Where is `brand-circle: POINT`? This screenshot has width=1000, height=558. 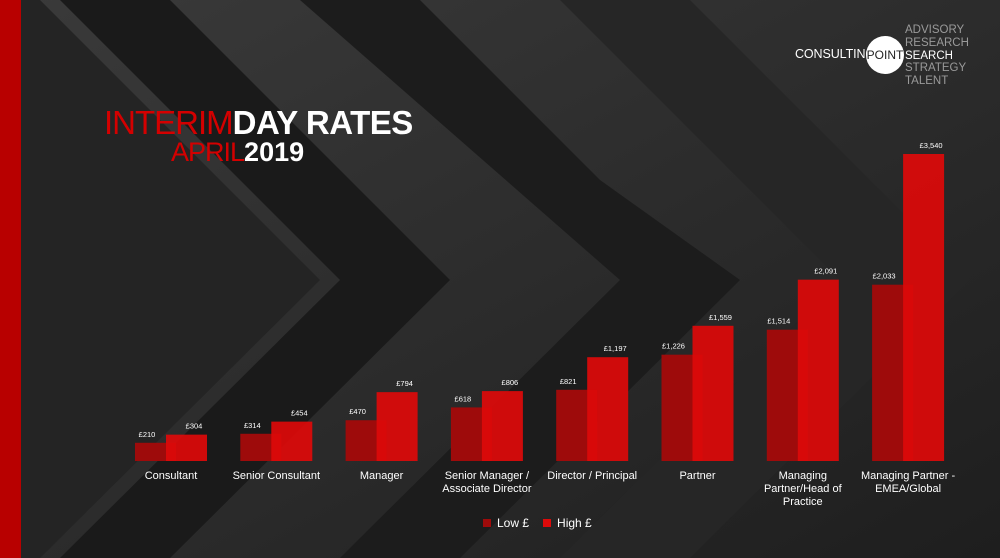
brand-circle: POINT is located at coordinates (885, 55).